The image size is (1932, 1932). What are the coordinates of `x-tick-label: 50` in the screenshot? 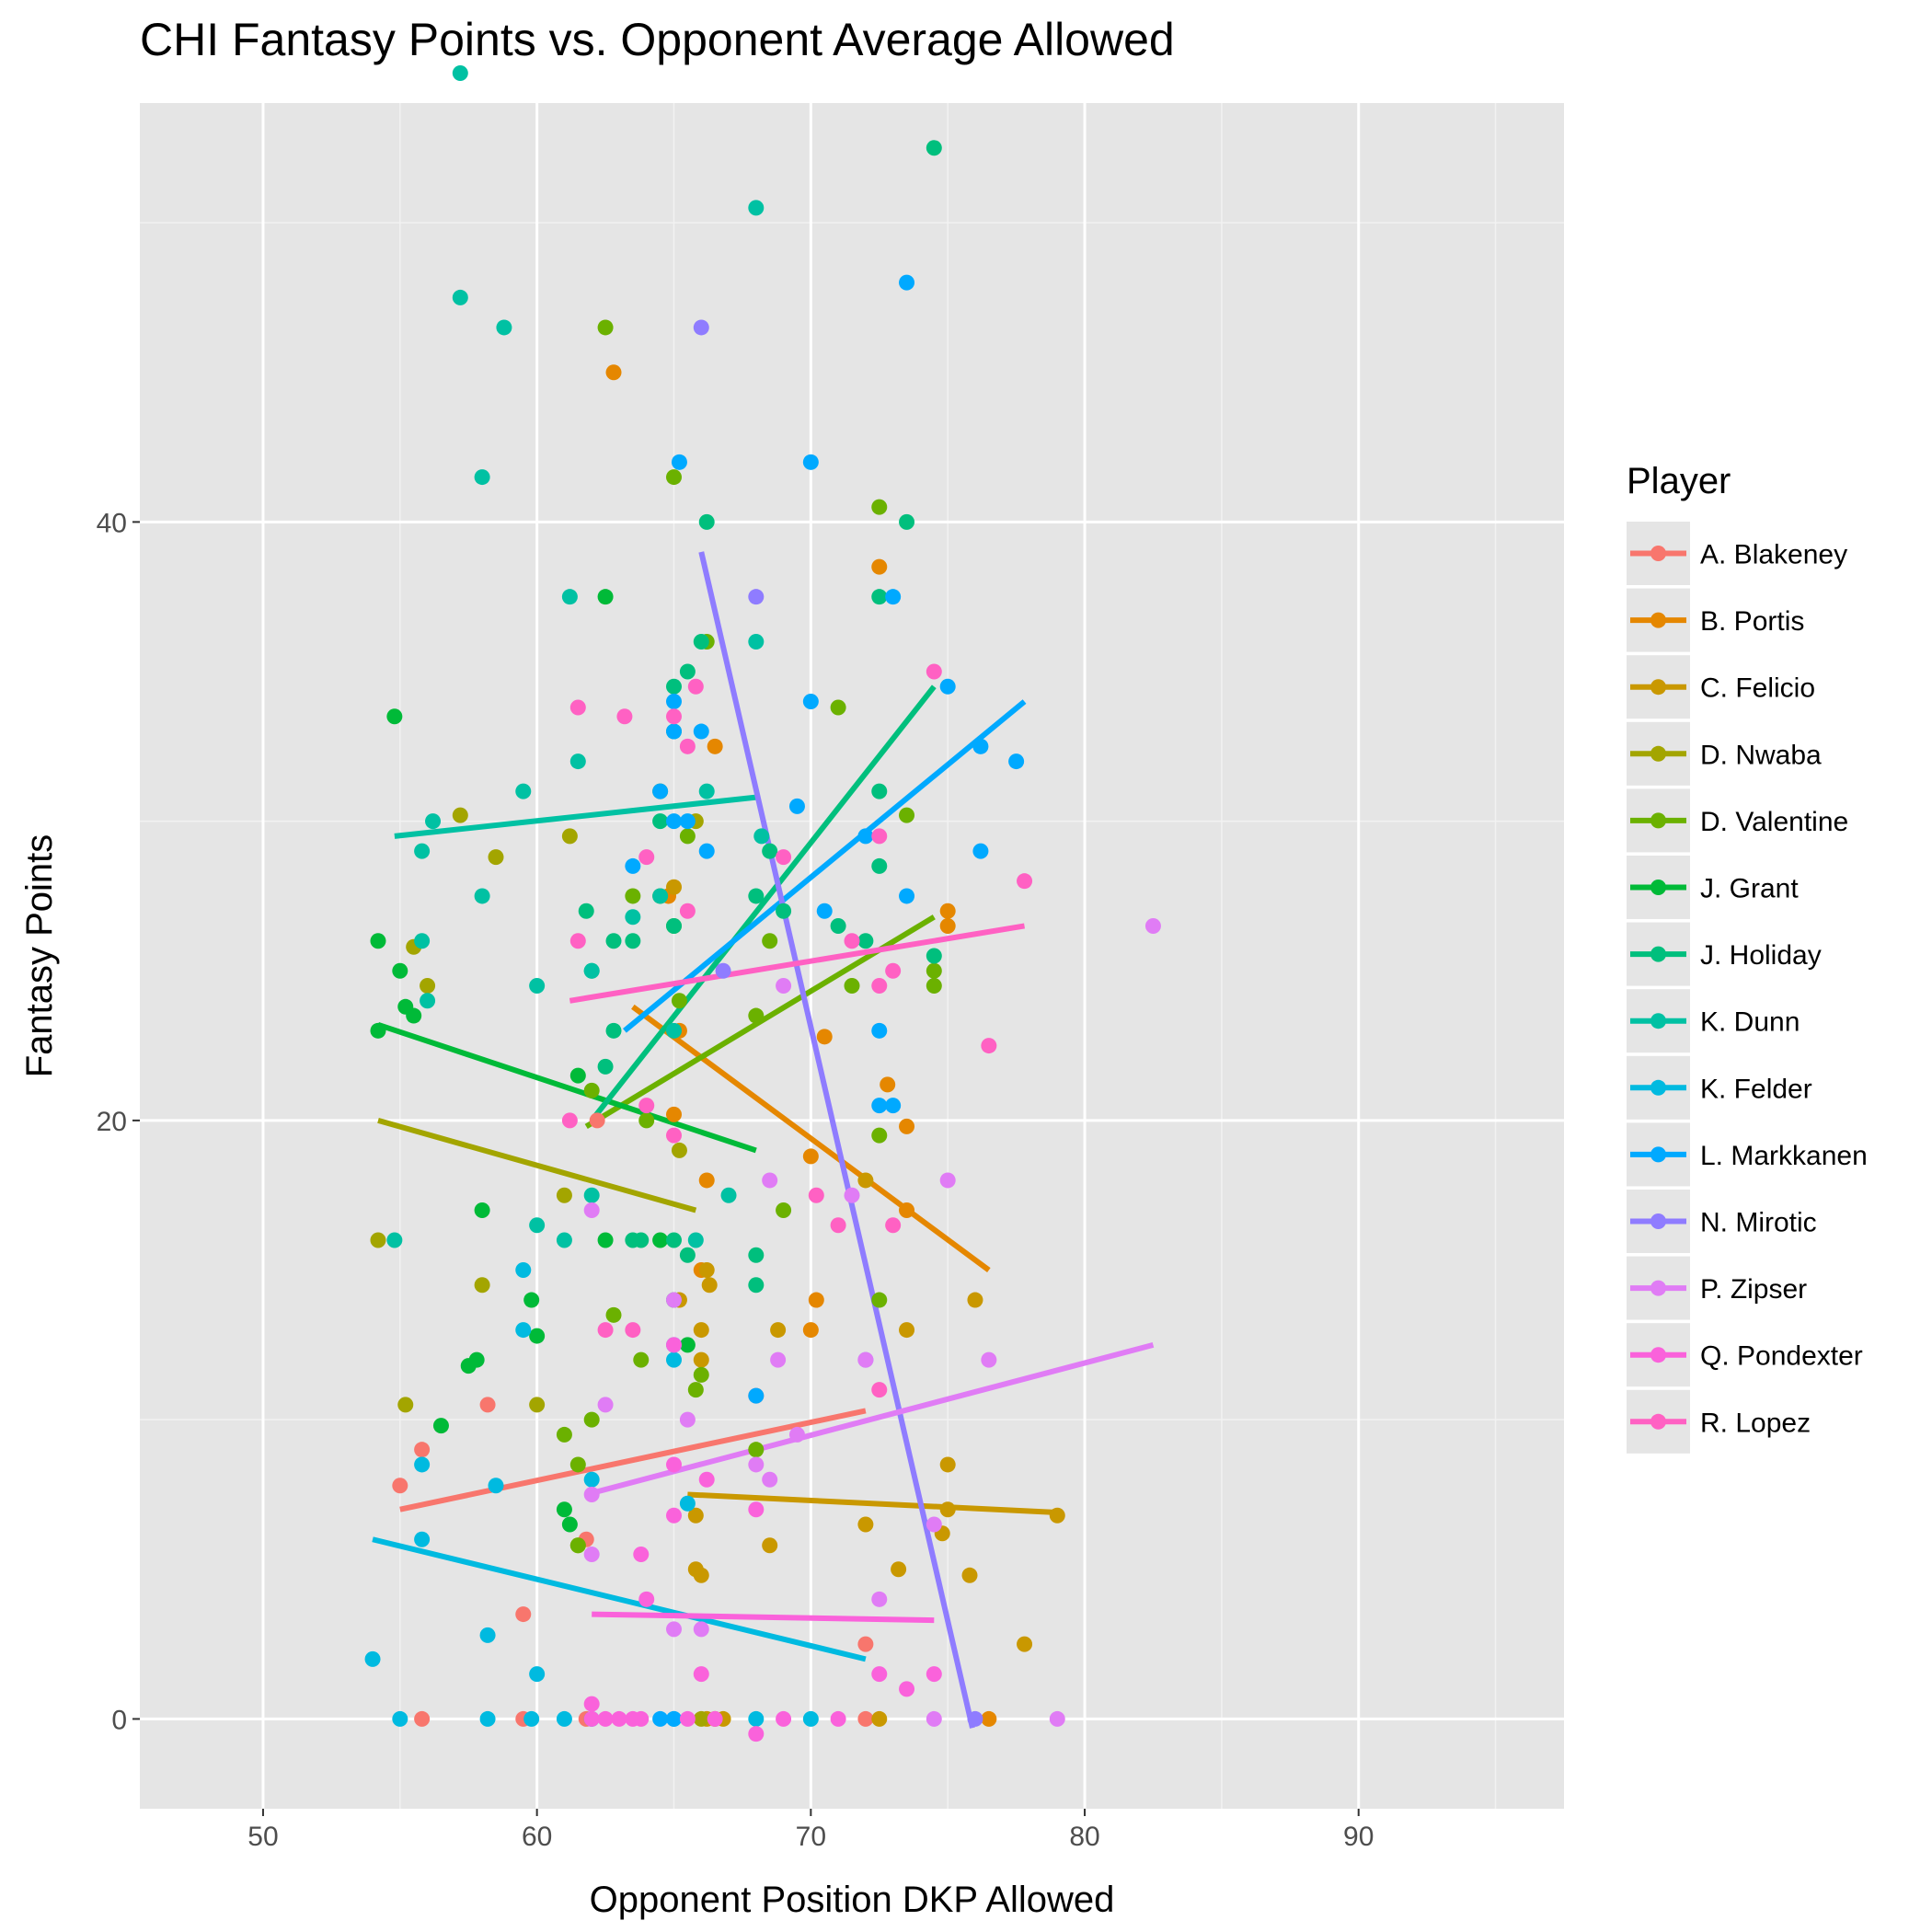 It's located at (262, 1837).